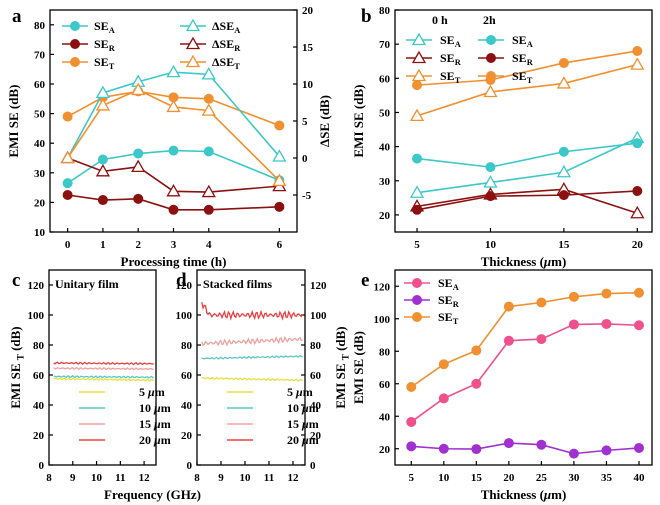 Image resolution: width=660 pixels, height=505 pixels. Describe the element at coordinates (450, 41) in the screenshot. I see `legend-label: SEA` at that location.